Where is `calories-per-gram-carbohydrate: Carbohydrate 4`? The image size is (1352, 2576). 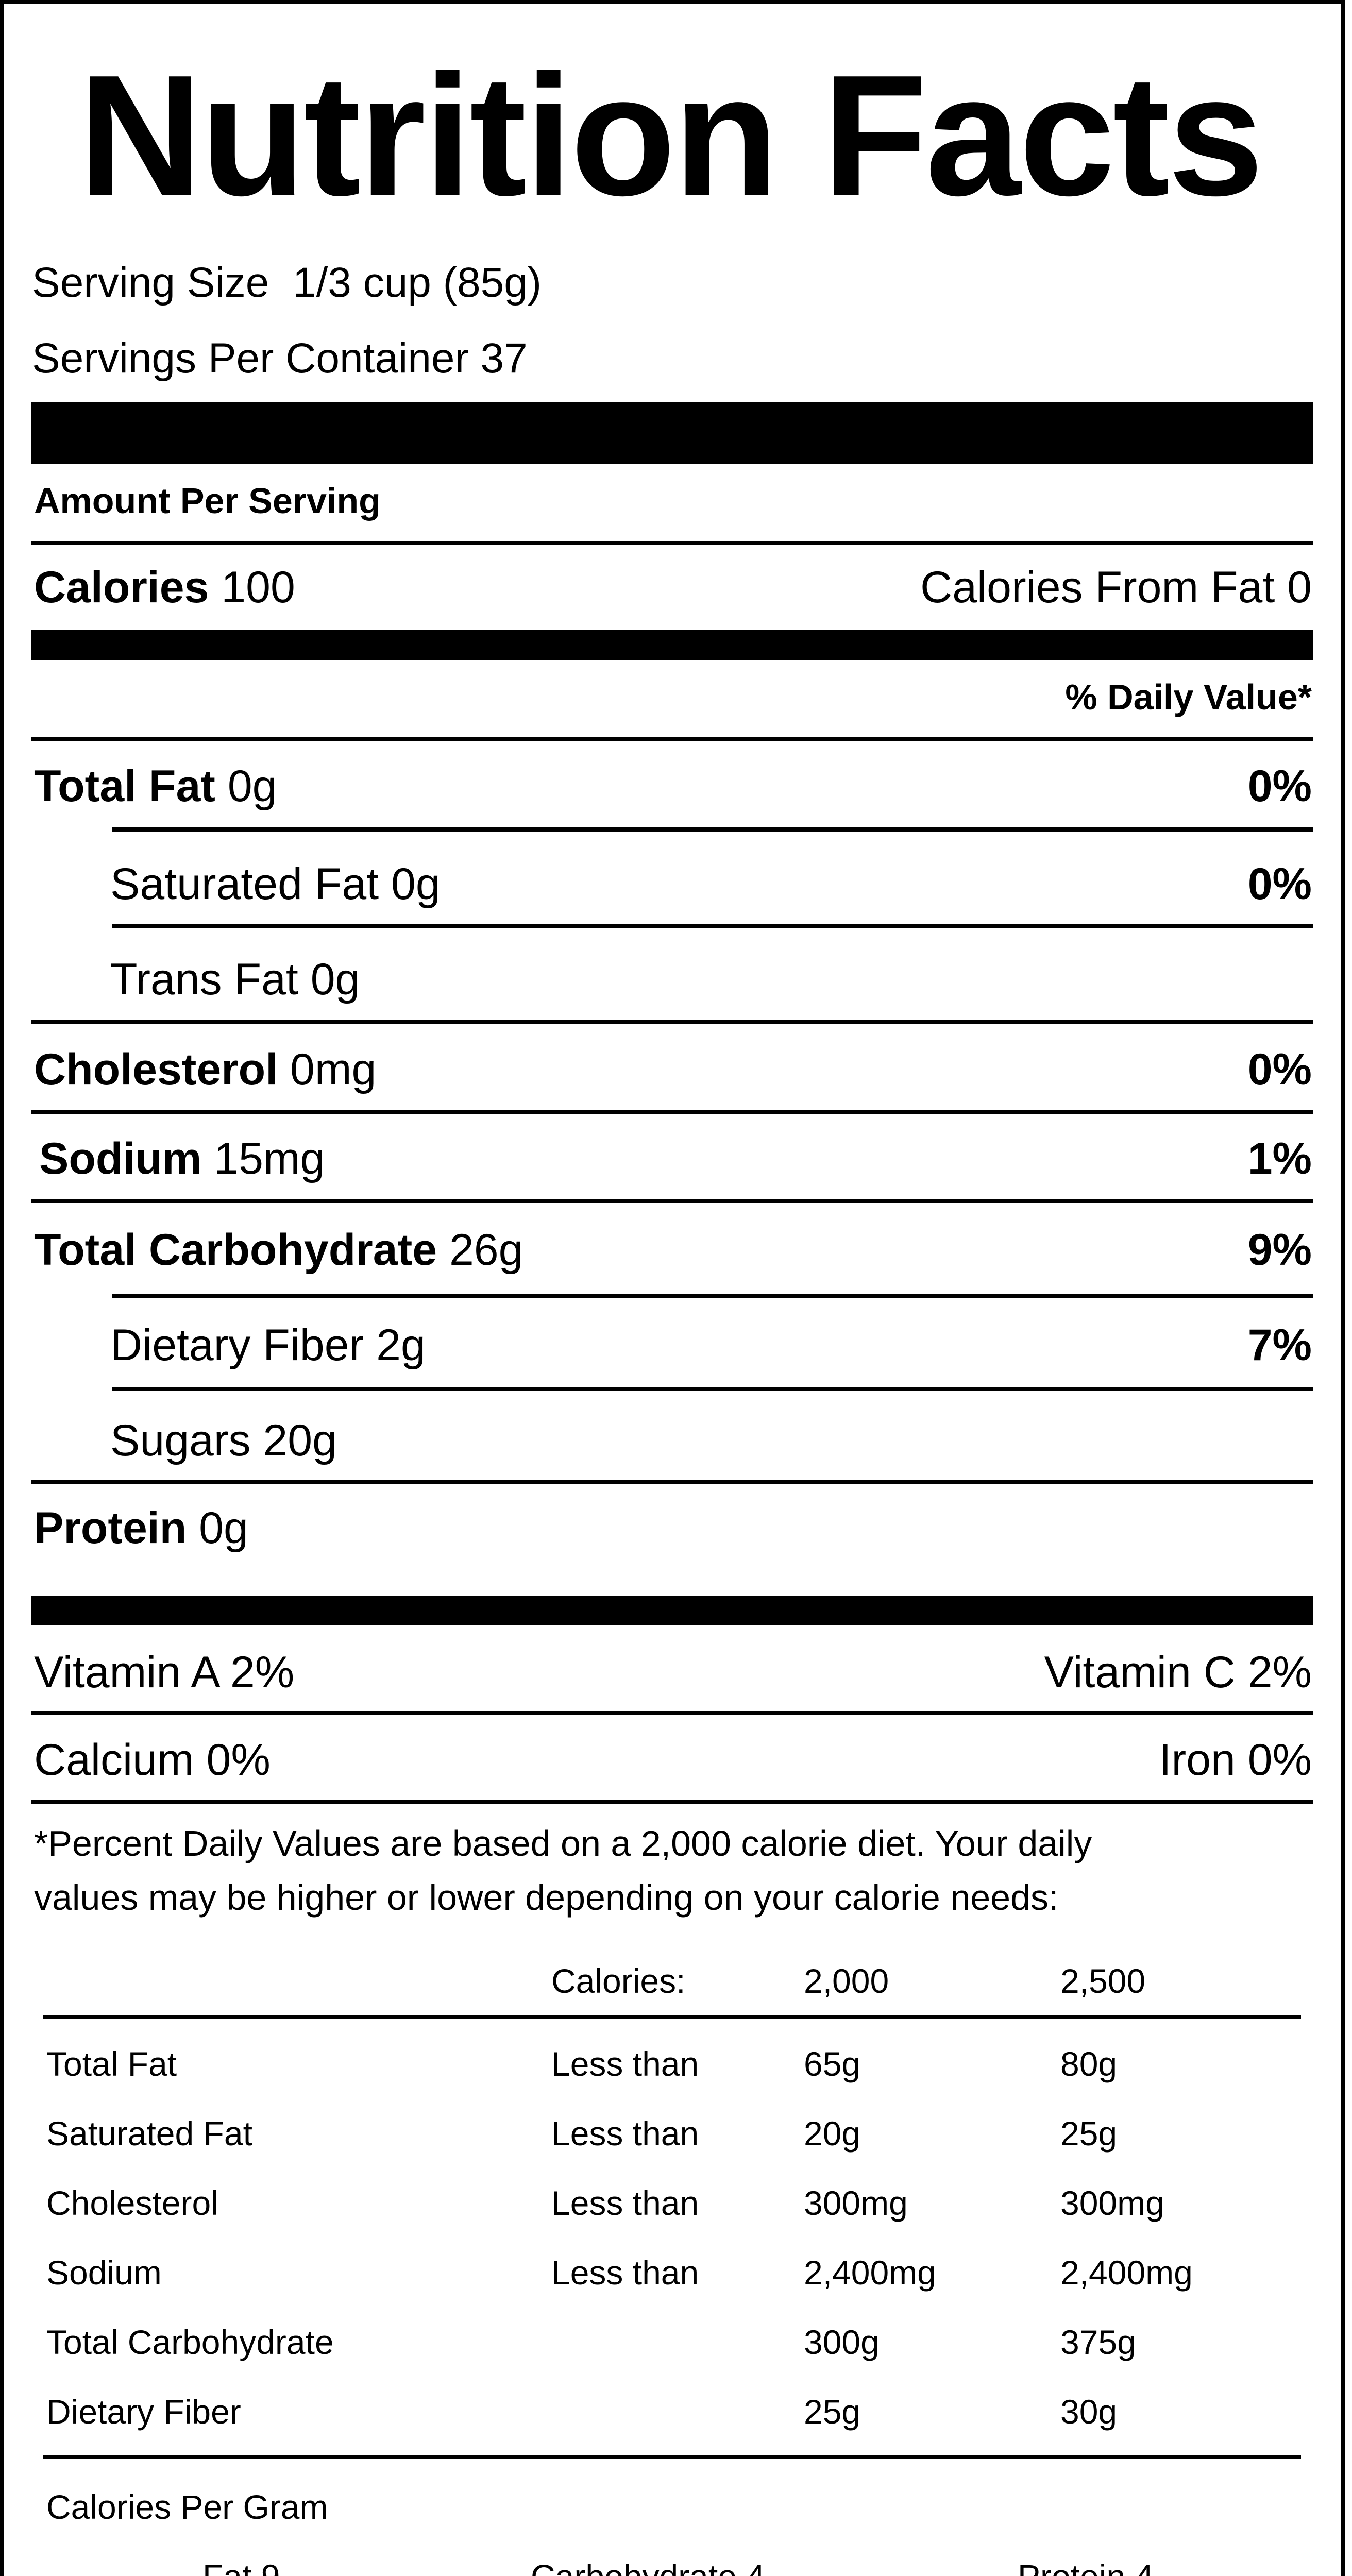 calories-per-gram-carbohydrate: Carbohydrate 4 is located at coordinates (648, 2568).